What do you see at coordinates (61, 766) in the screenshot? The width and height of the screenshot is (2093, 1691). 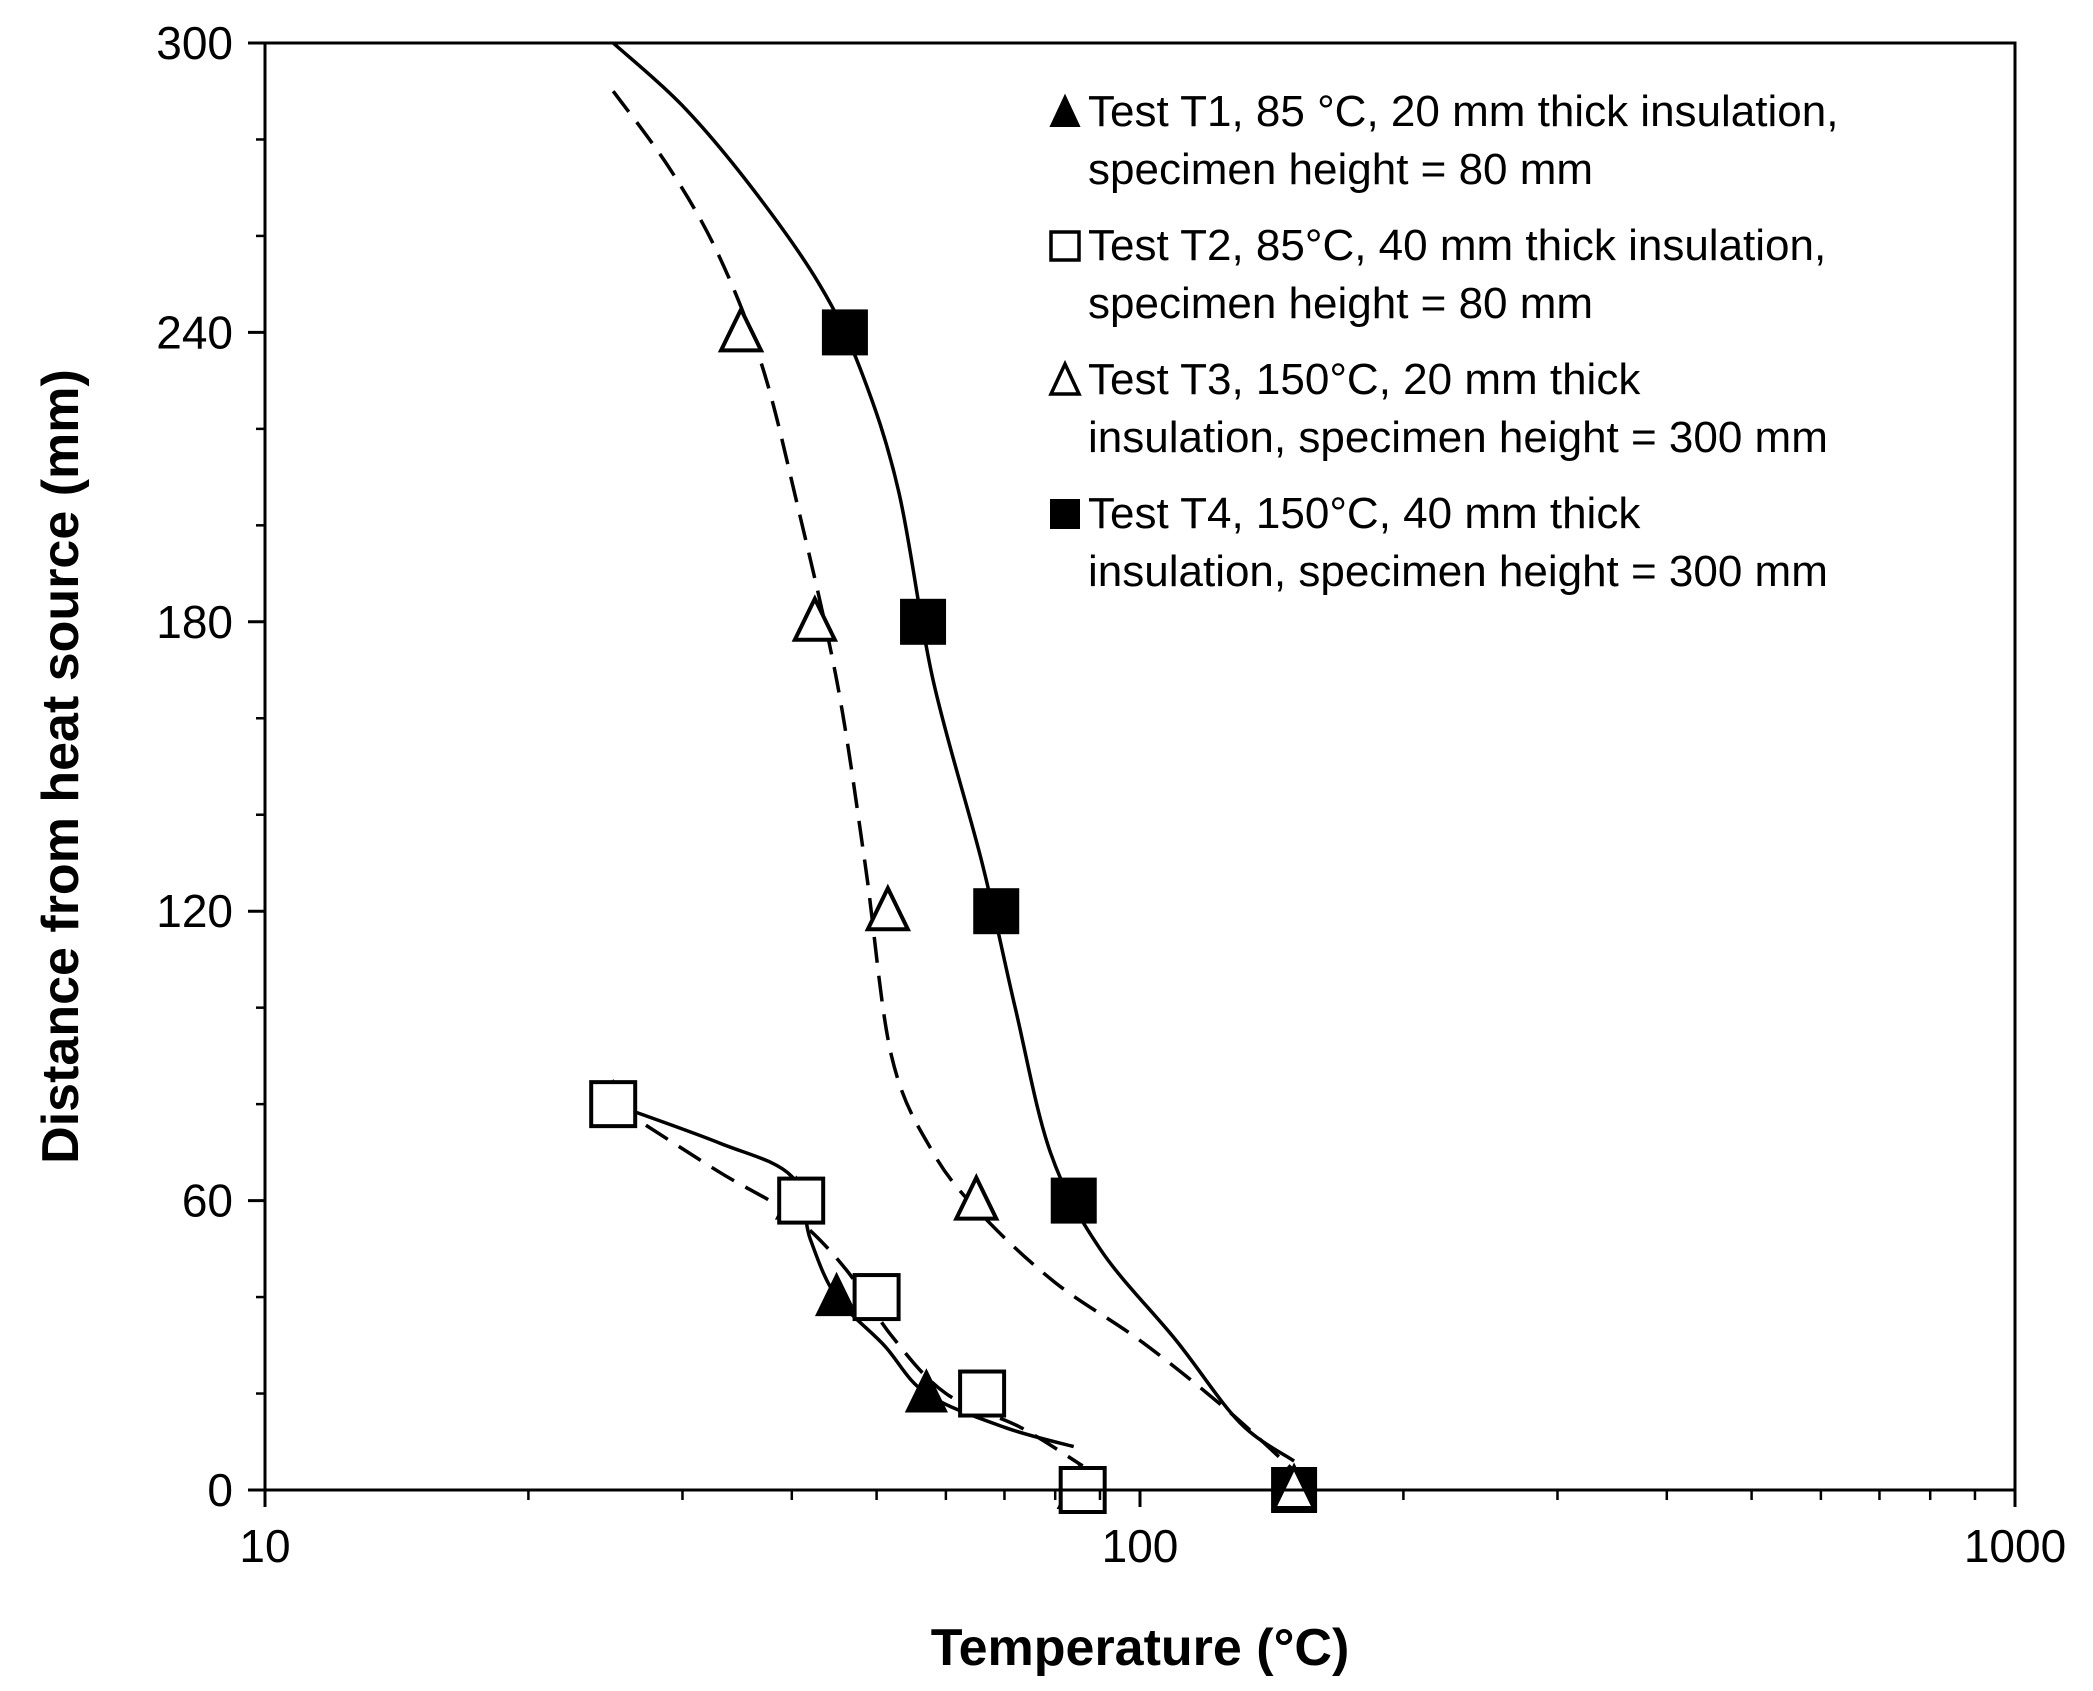 I see `y-axis-title: Distance from heat source (mm)` at bounding box center [61, 766].